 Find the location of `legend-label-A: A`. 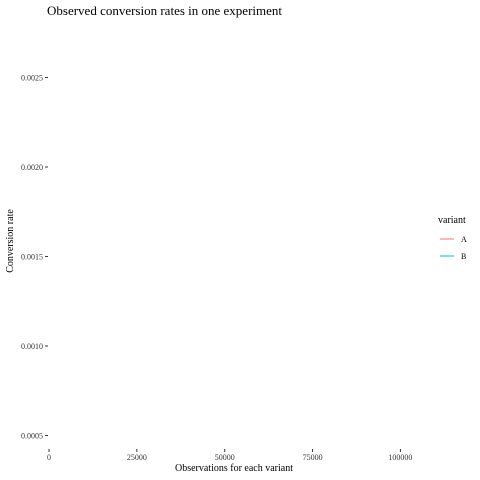

legend-label-A: A is located at coordinates (464, 239).